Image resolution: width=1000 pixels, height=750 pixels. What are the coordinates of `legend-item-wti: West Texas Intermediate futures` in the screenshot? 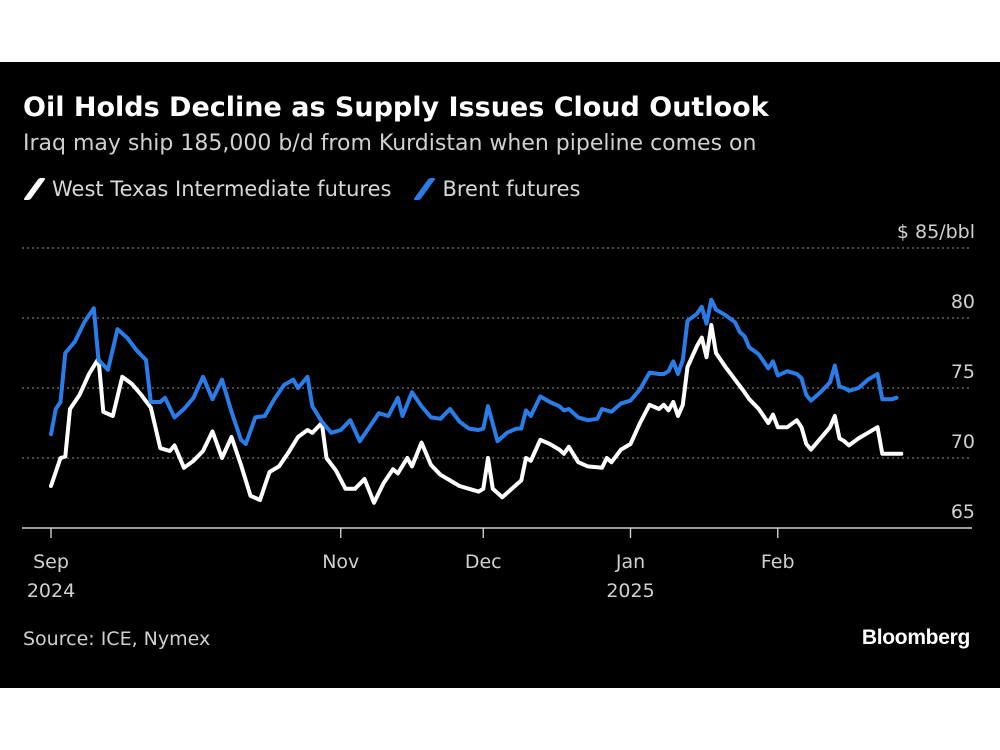 It's located at (207, 189).